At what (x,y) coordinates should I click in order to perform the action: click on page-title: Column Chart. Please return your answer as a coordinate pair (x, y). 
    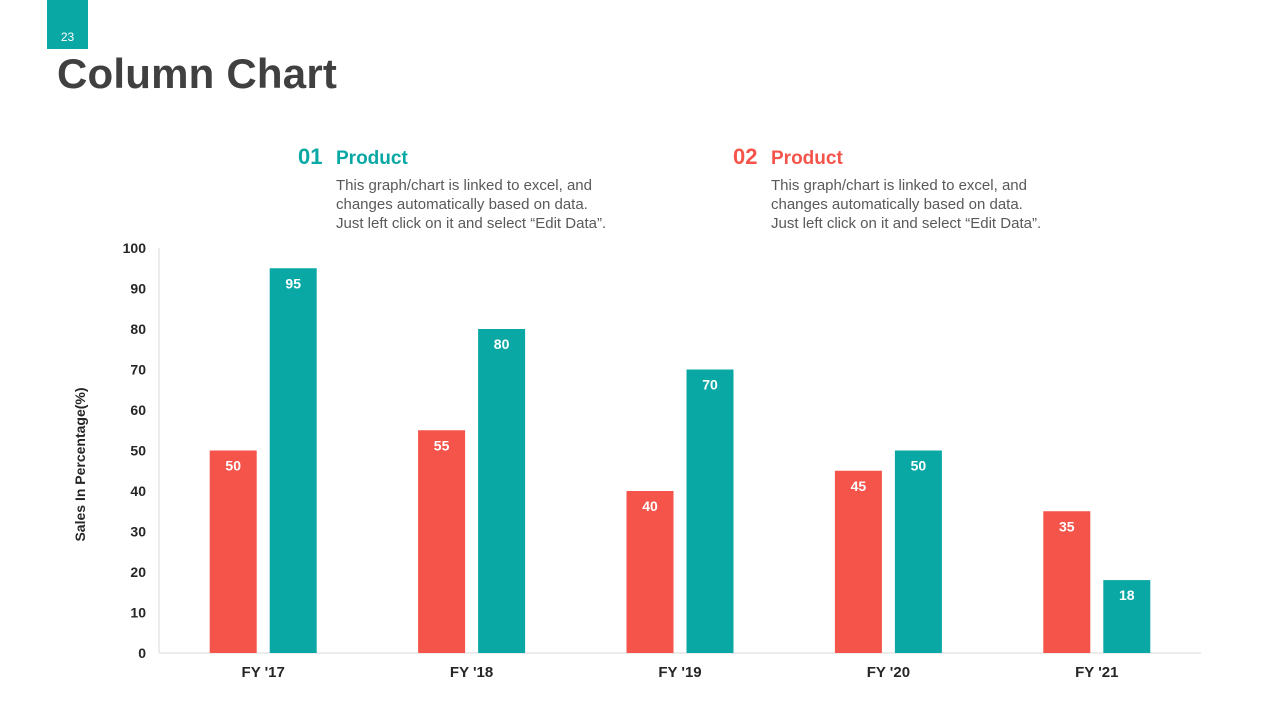
    Looking at the image, I should click on (197, 73).